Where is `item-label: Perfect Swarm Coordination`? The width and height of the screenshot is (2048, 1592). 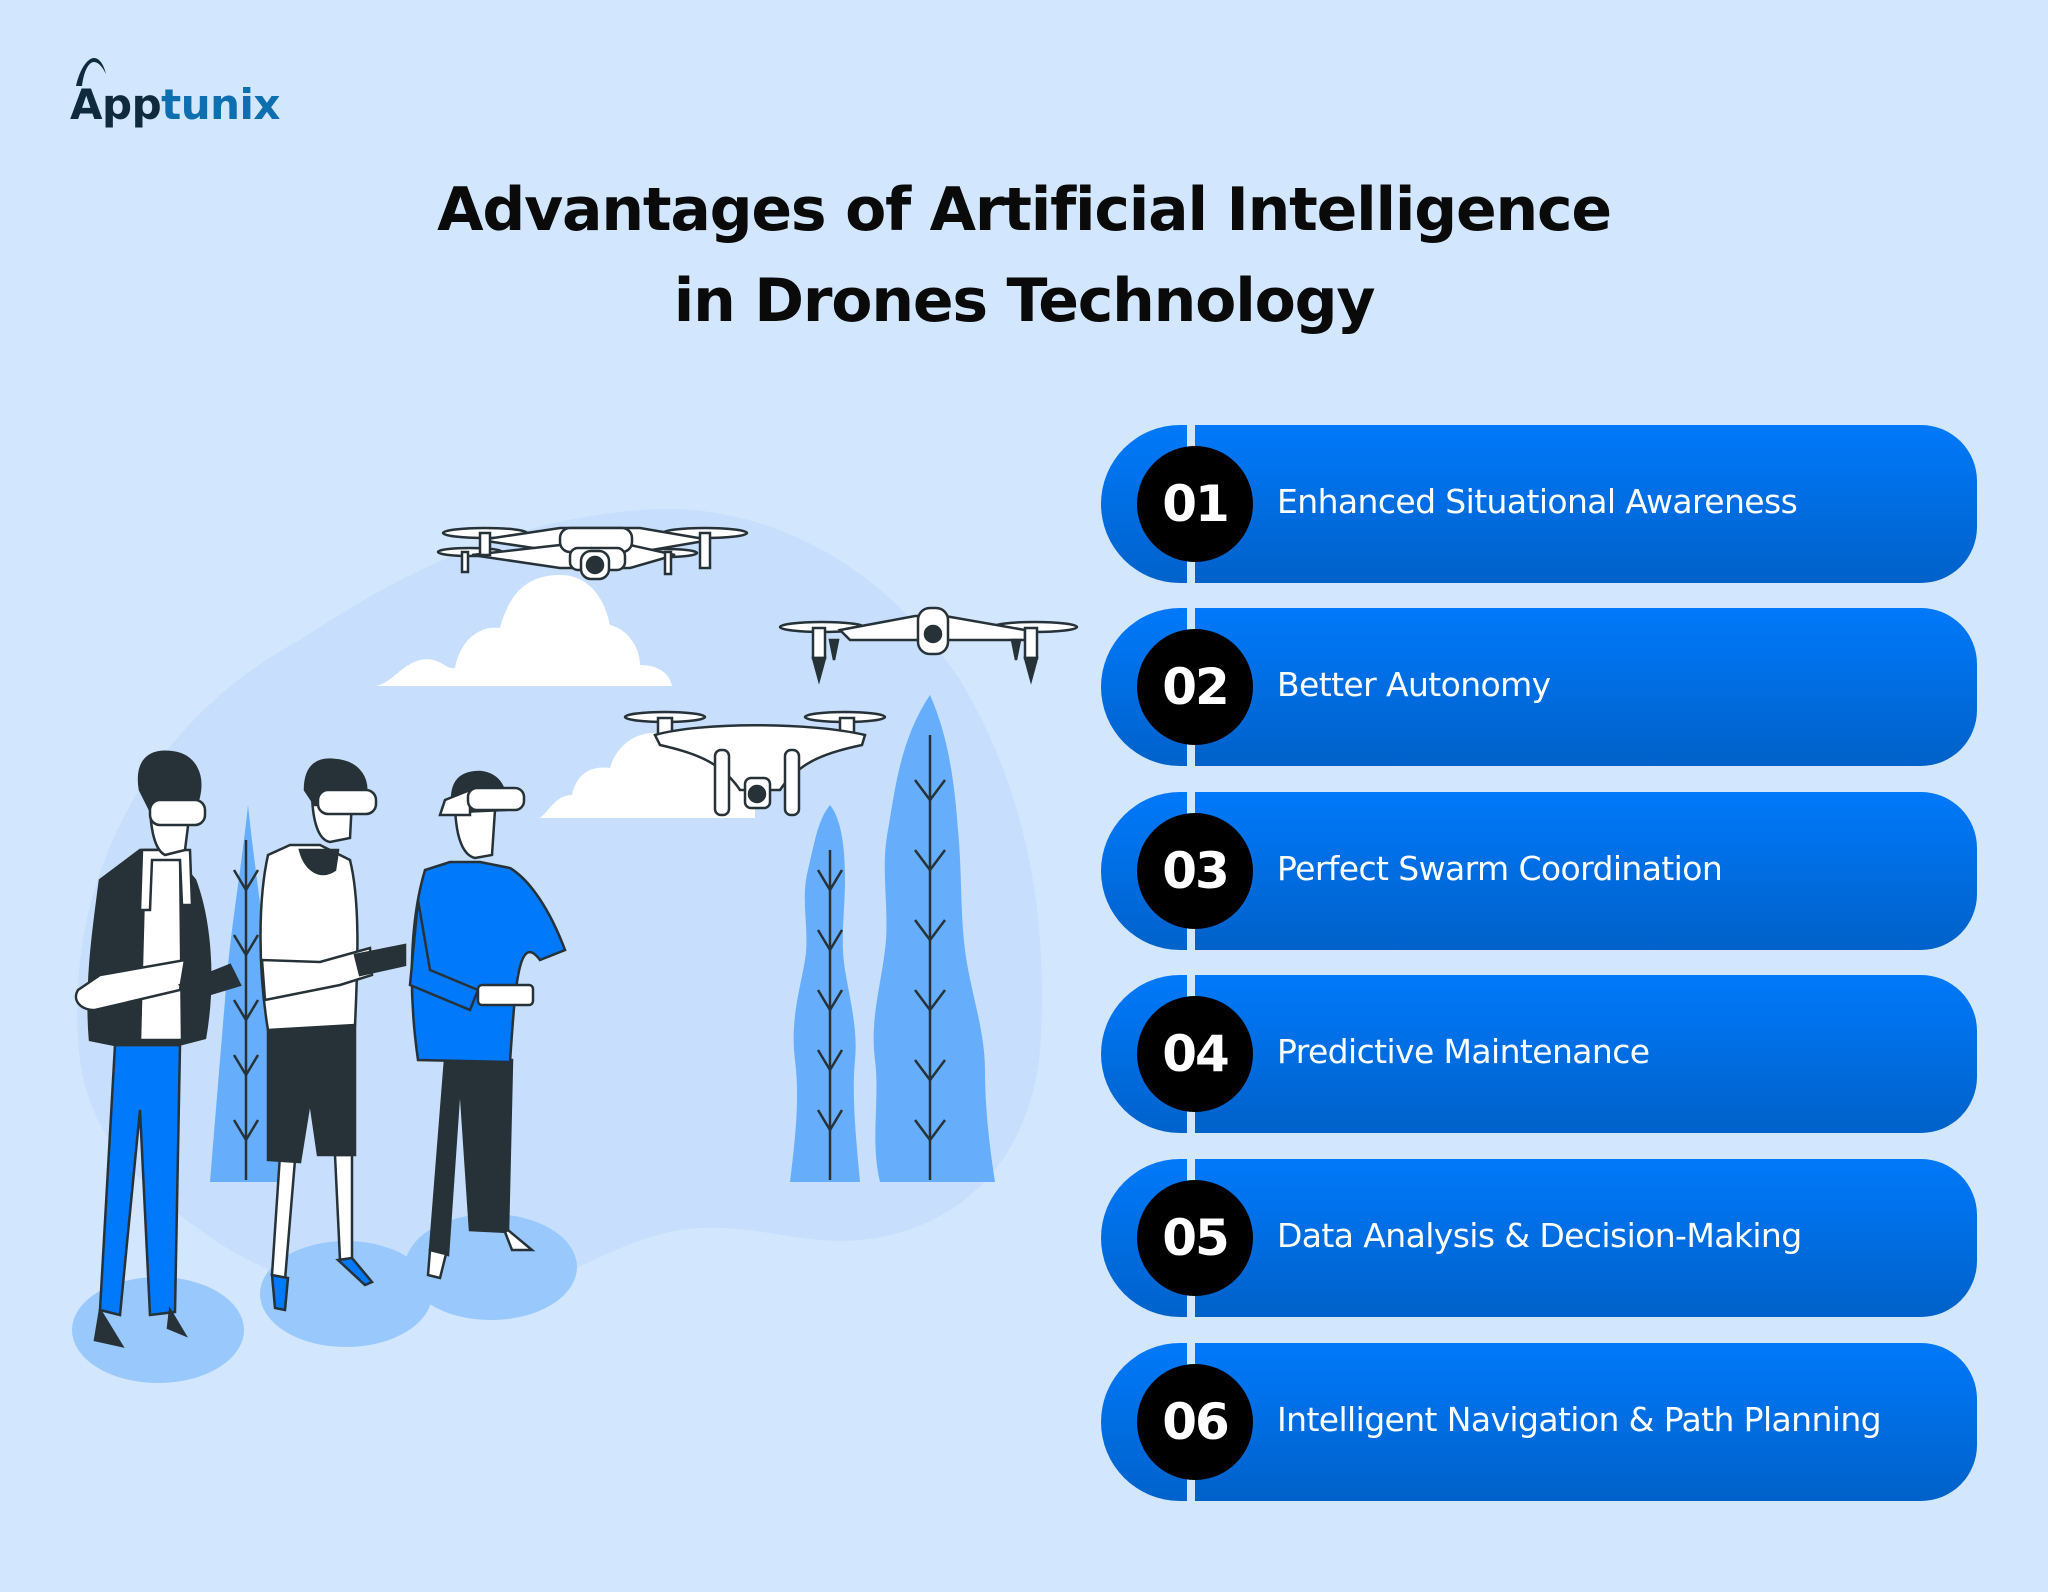
item-label: Perfect Swarm Coordination is located at coordinates (1500, 868).